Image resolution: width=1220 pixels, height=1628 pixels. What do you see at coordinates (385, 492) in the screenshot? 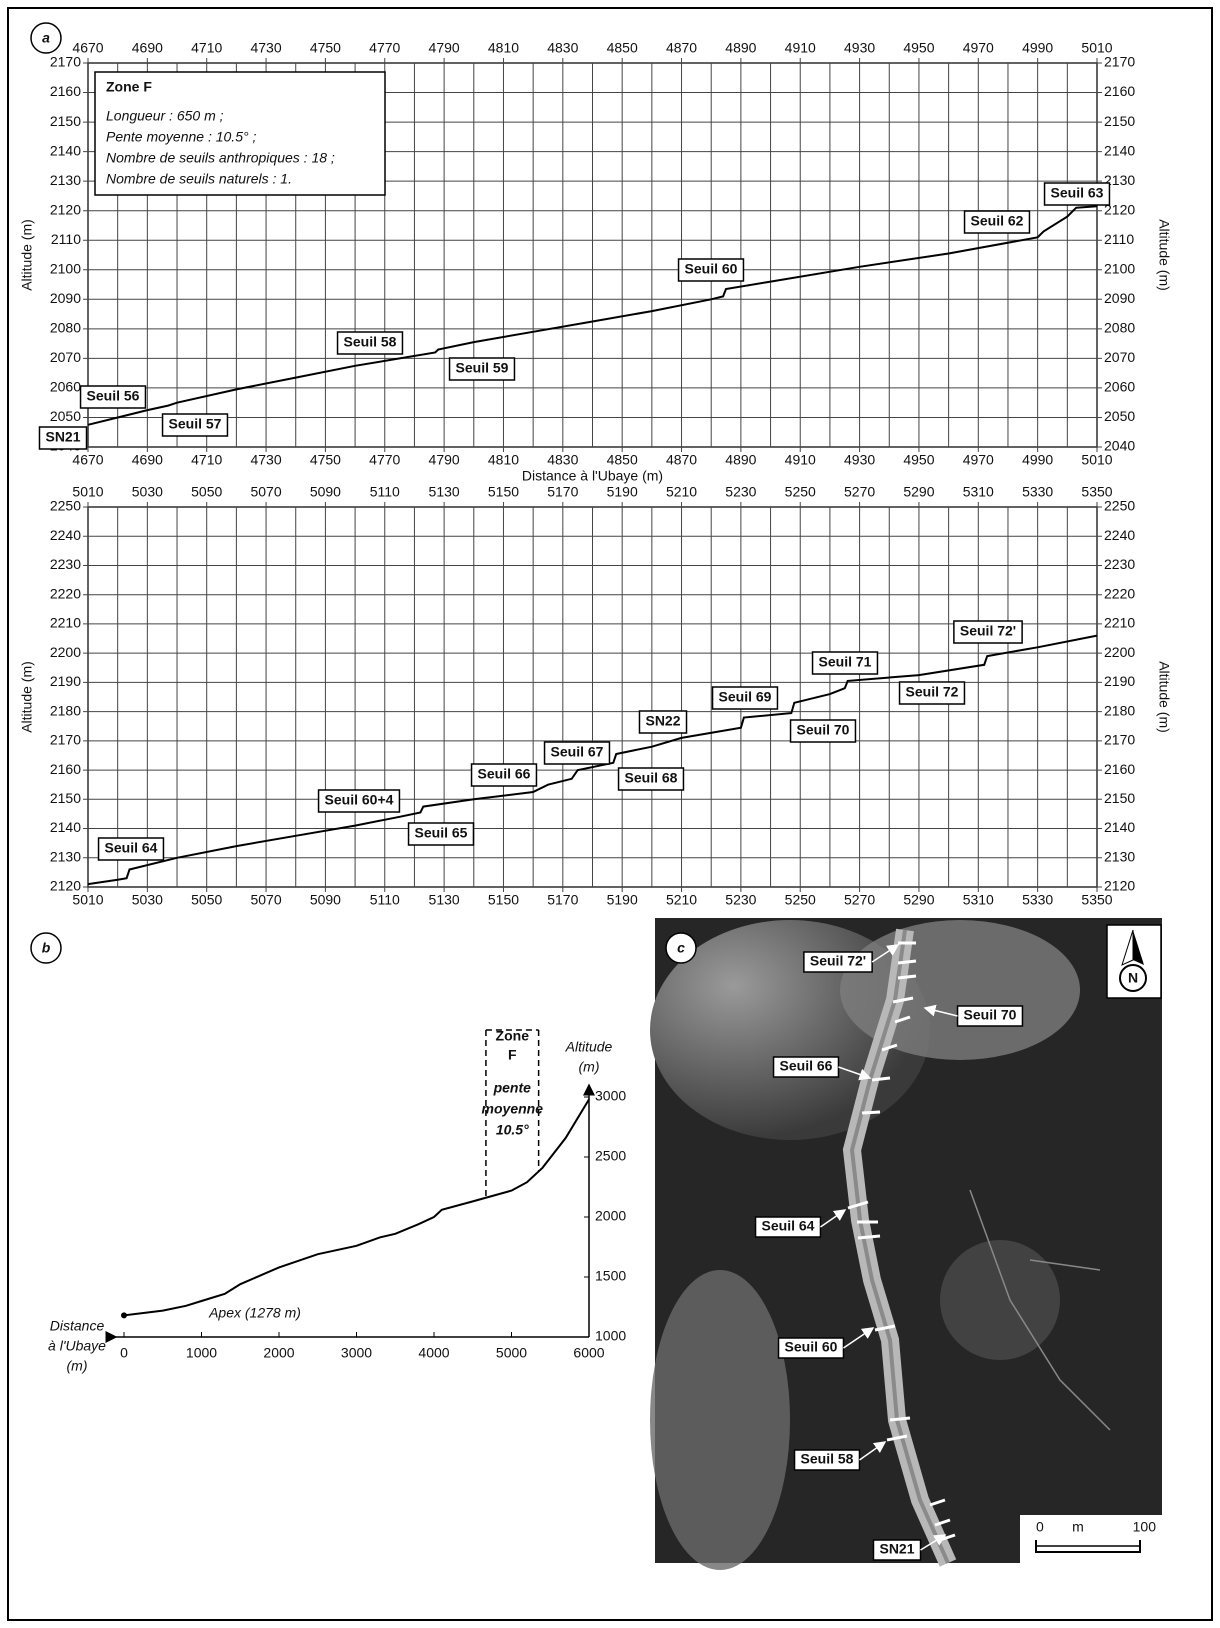
I see `x-tick-label: 5110` at bounding box center [385, 492].